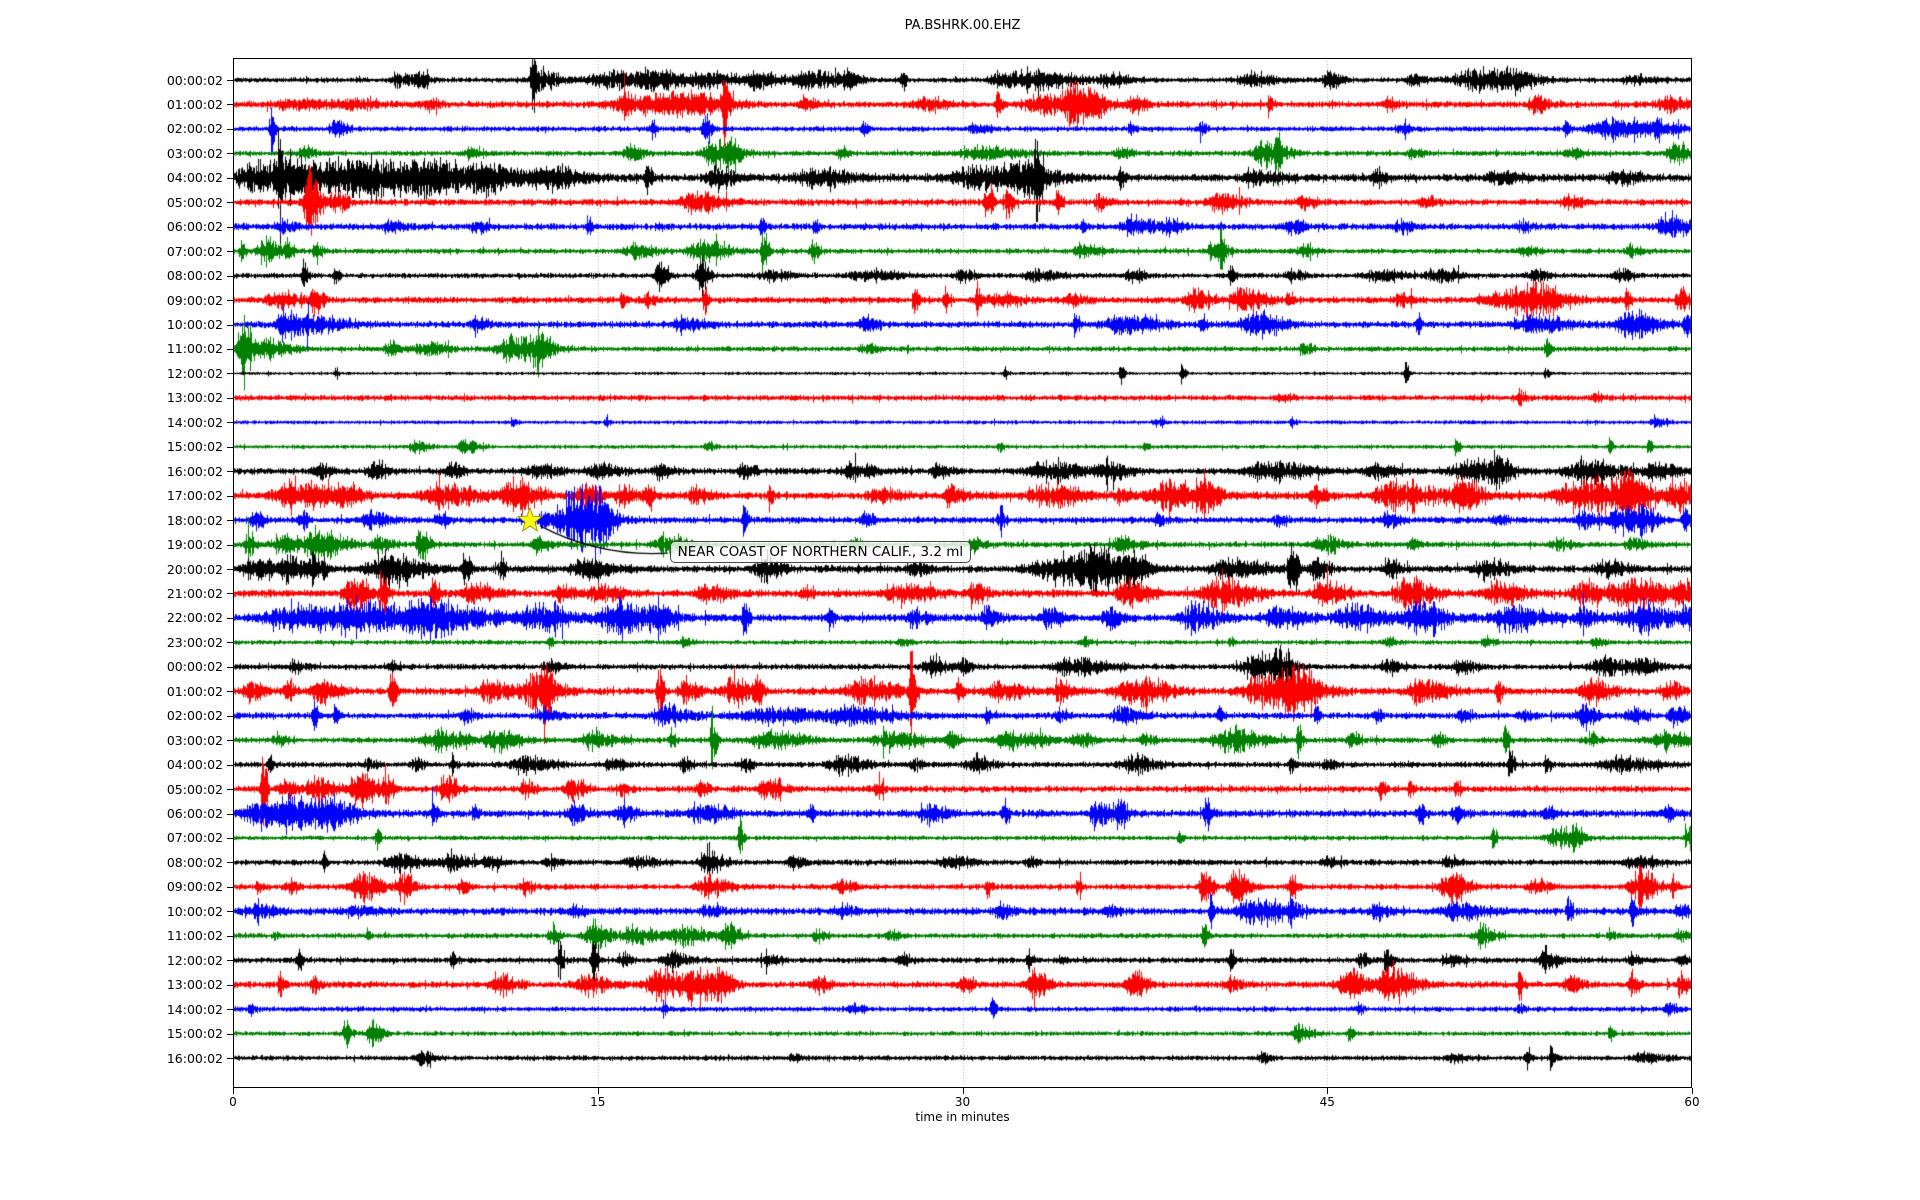  Describe the element at coordinates (598, 1102) in the screenshot. I see `x-tick-label: 15` at that location.